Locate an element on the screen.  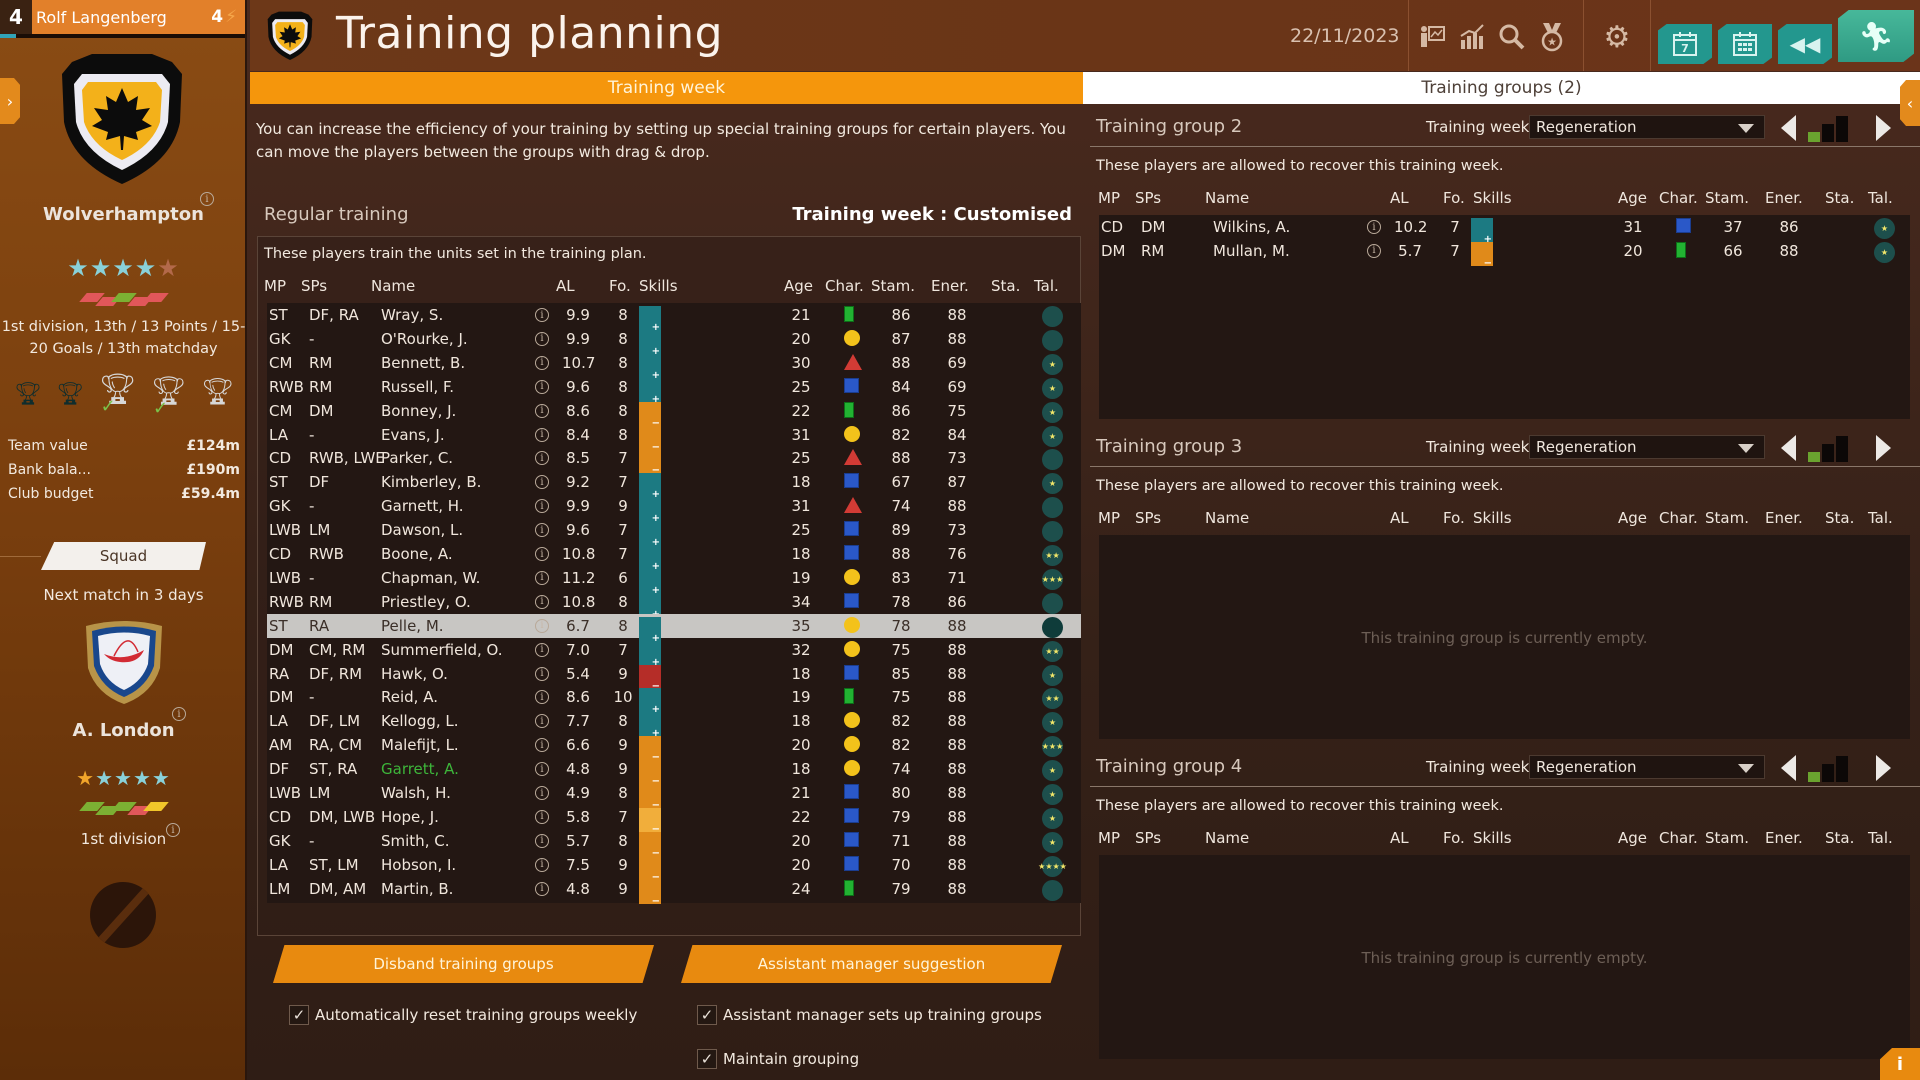
opponent-league-info-icon: i is located at coordinates (173, 830).